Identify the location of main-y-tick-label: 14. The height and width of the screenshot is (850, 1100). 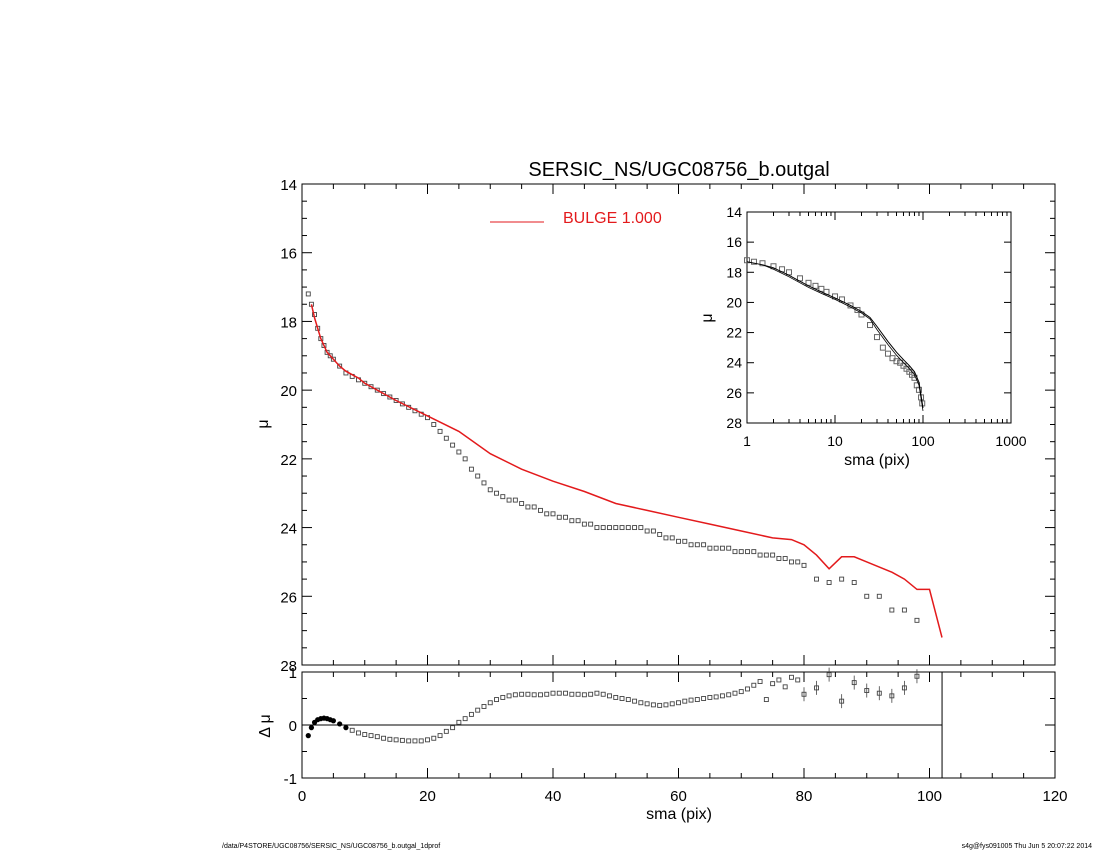
(288, 185).